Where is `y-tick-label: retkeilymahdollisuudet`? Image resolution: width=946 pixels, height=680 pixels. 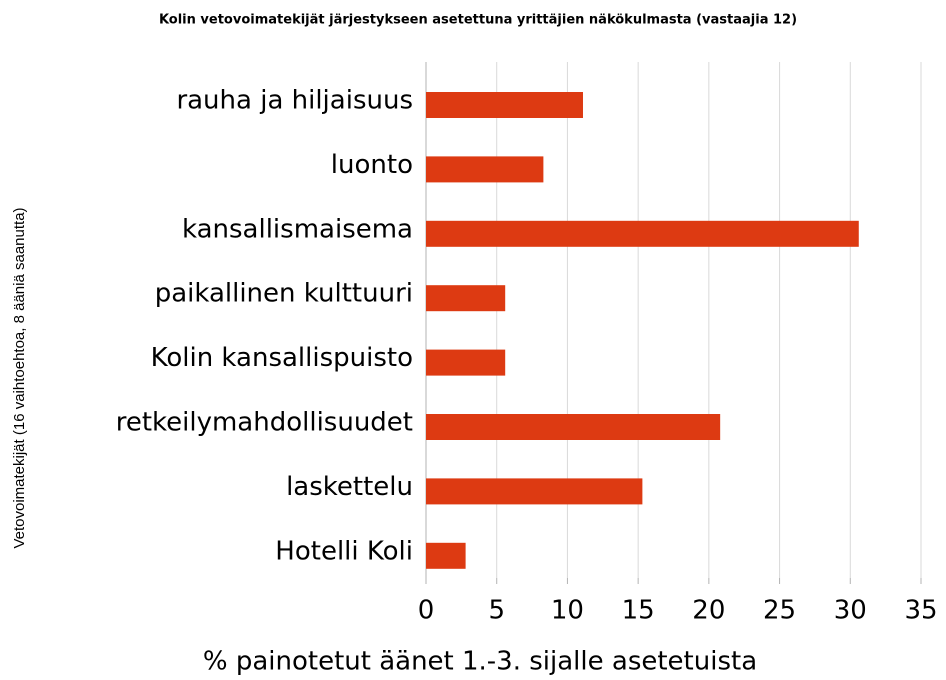
y-tick-label: retkeilymahdollisuudet is located at coordinates (264, 423).